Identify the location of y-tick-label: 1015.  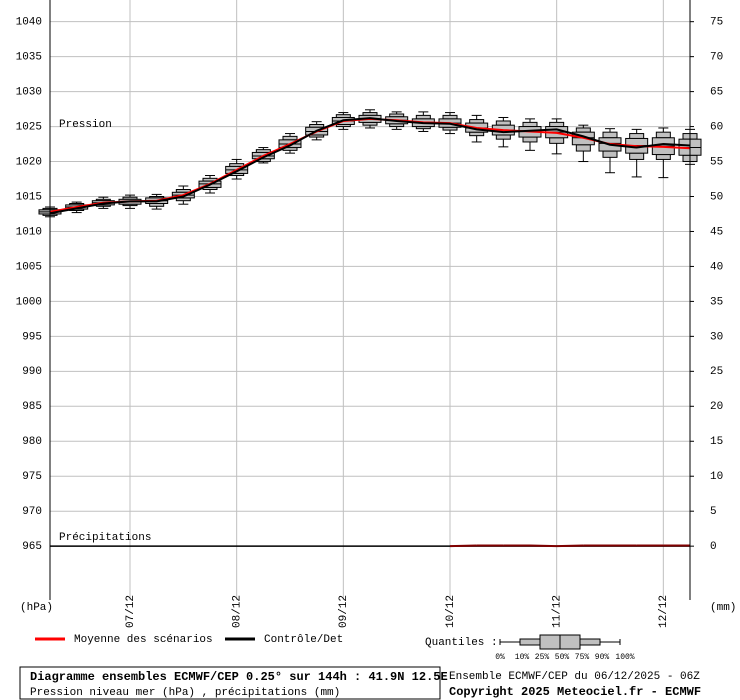
(29, 197).